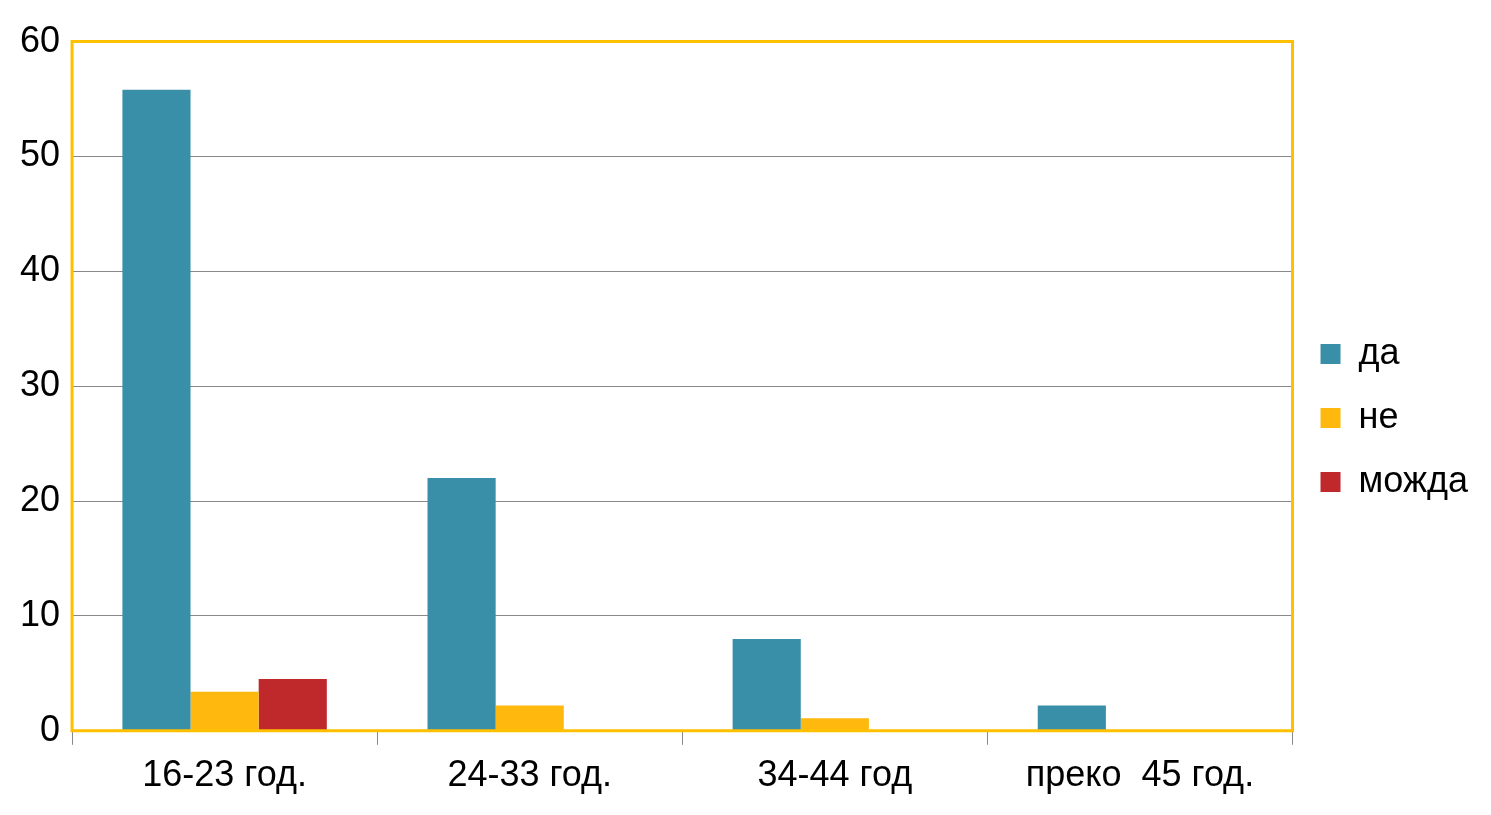 This screenshot has height=815, width=1491. I want to click on legend-label: не, so click(1378, 415).